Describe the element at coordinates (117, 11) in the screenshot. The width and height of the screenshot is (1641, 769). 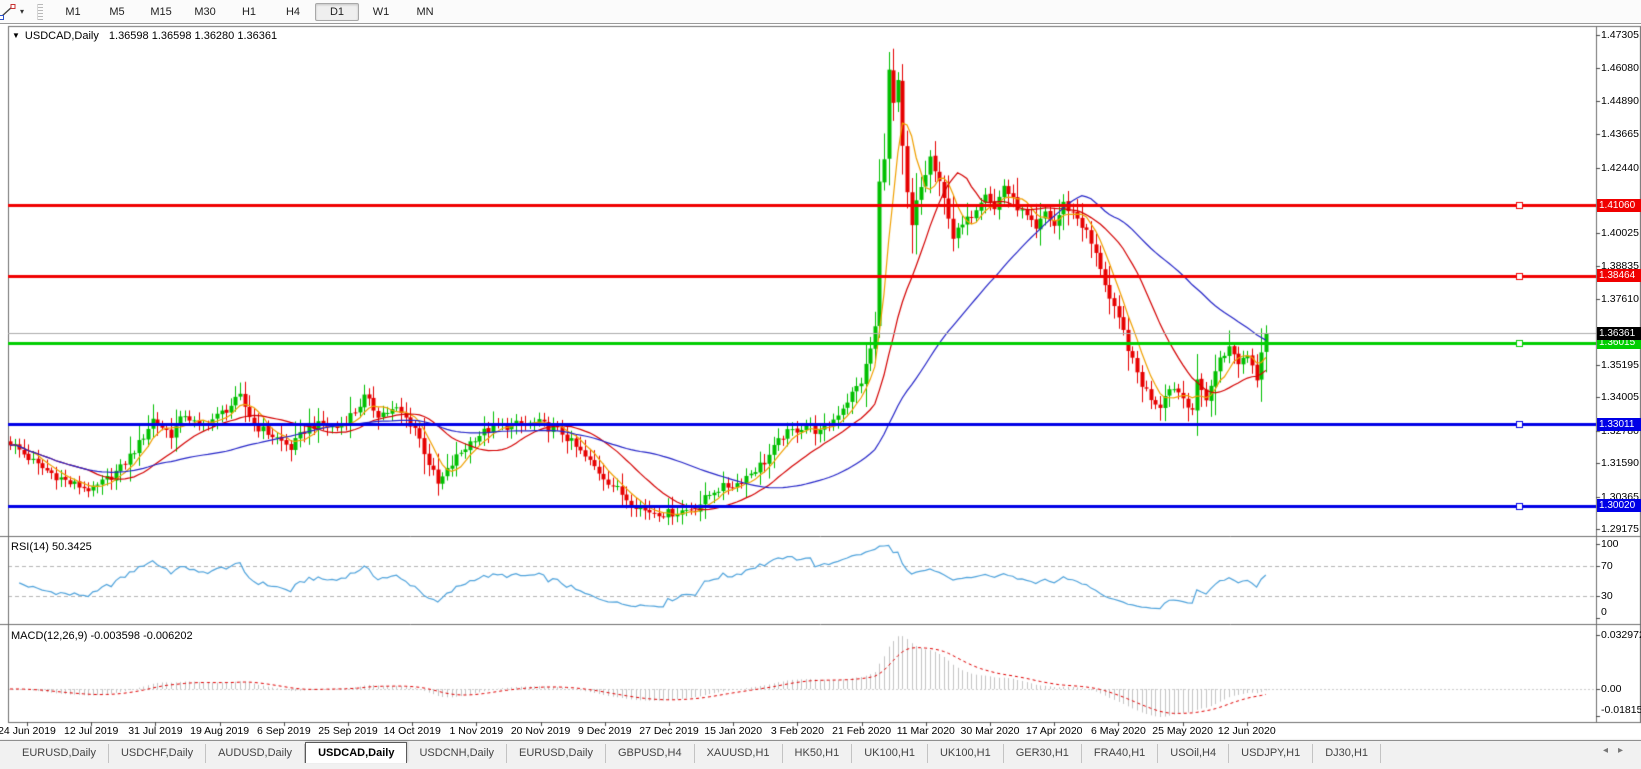
I see `timeframe-button-m5: M5` at that location.